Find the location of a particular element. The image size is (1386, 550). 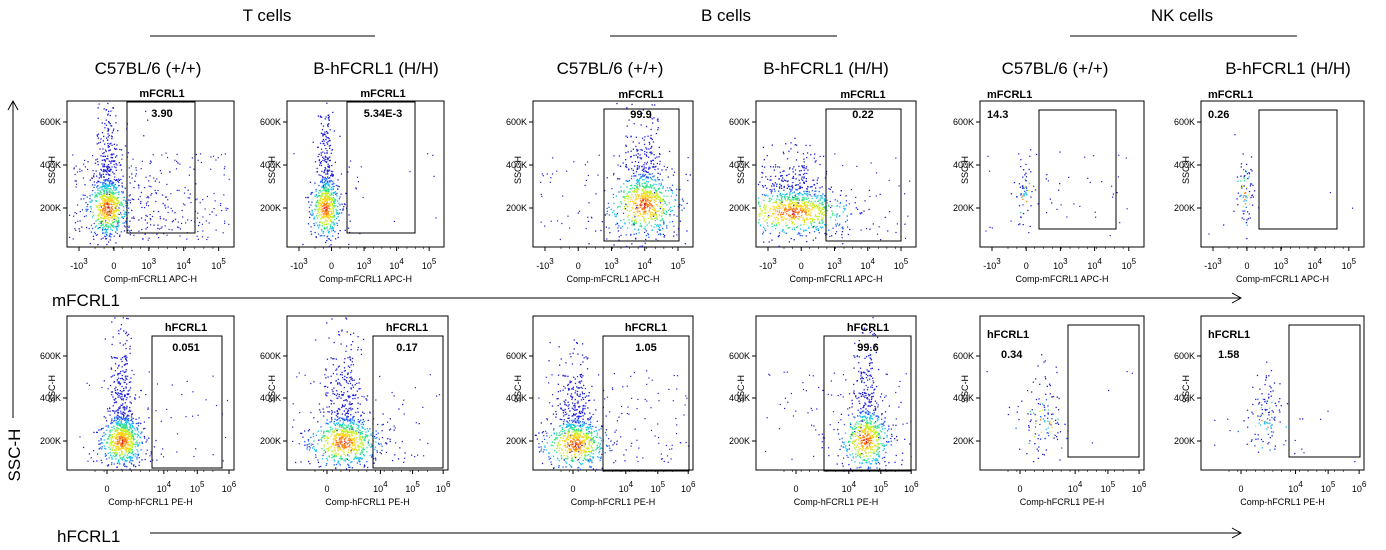

x-tick-label: 10⁵ is located at coordinates (1129, 264).